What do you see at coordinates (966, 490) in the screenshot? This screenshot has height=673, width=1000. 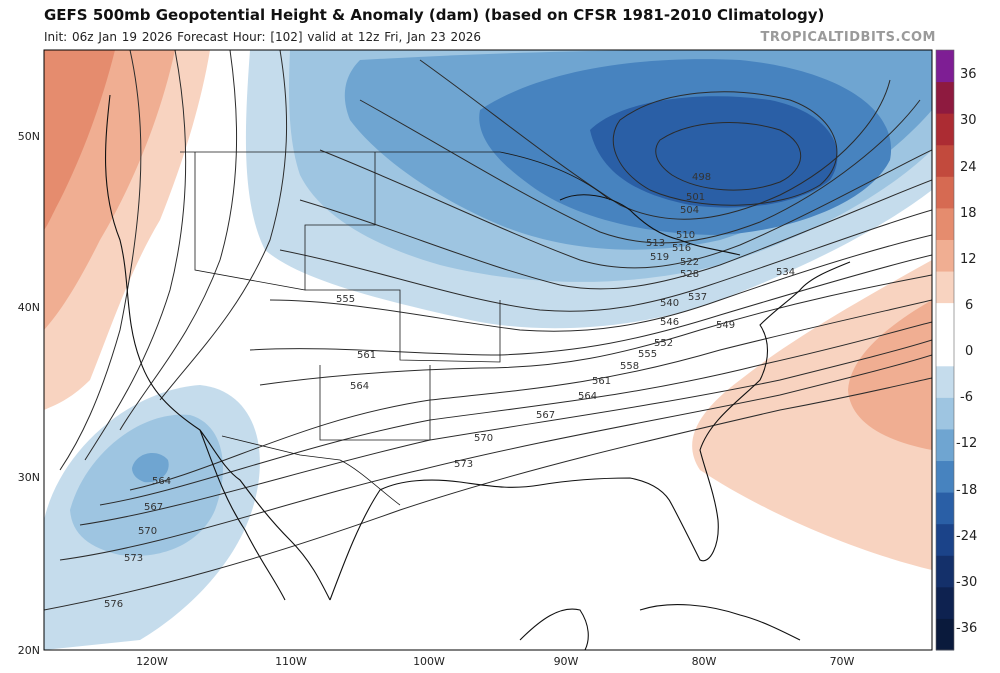 I see `colorbar-label-neg18: -18` at bounding box center [966, 490].